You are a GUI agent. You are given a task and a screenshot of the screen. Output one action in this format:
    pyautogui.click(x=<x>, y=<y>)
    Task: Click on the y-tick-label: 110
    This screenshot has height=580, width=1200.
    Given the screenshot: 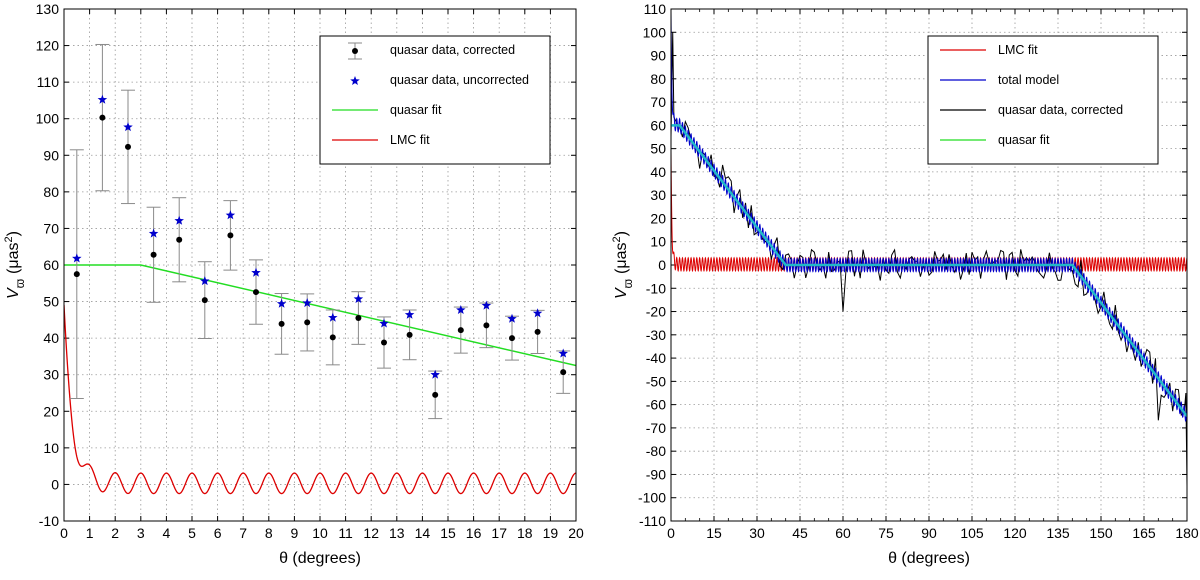 What is the action you would take?
    pyautogui.click(x=48, y=82)
    